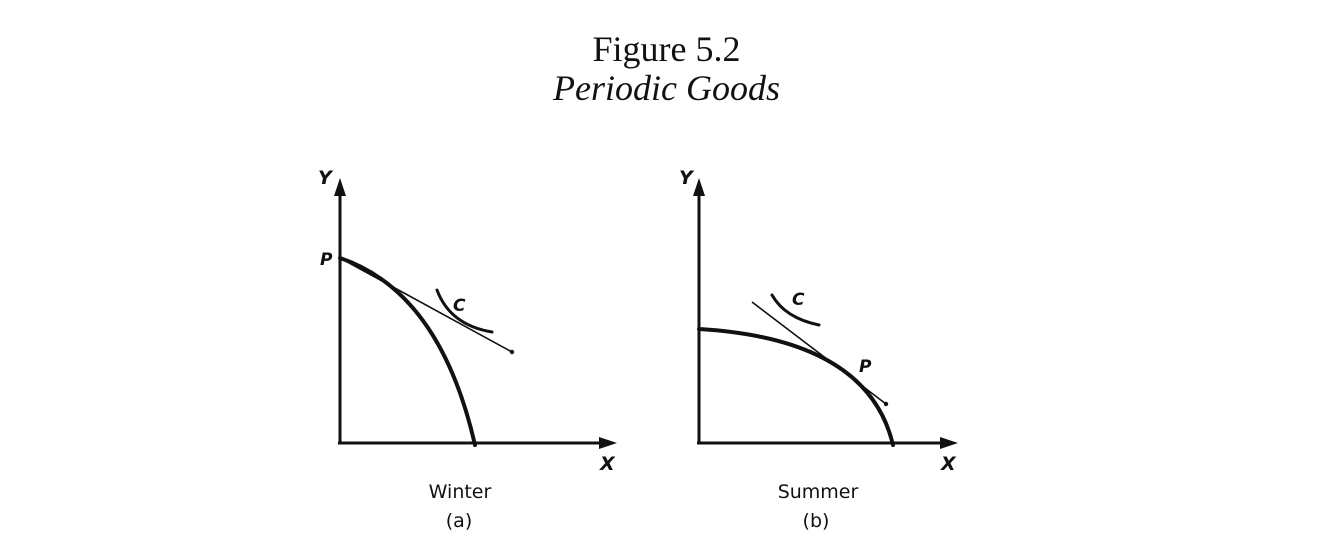 Image resolution: width=1333 pixels, height=549 pixels. I want to click on panel-caption-winter: Winter, so click(460, 492).